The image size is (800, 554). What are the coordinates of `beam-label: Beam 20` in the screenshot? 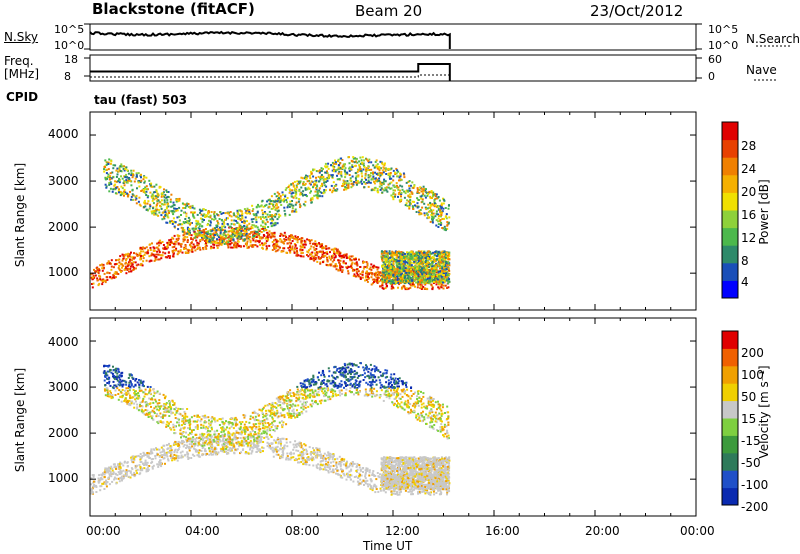 It's located at (389, 11).